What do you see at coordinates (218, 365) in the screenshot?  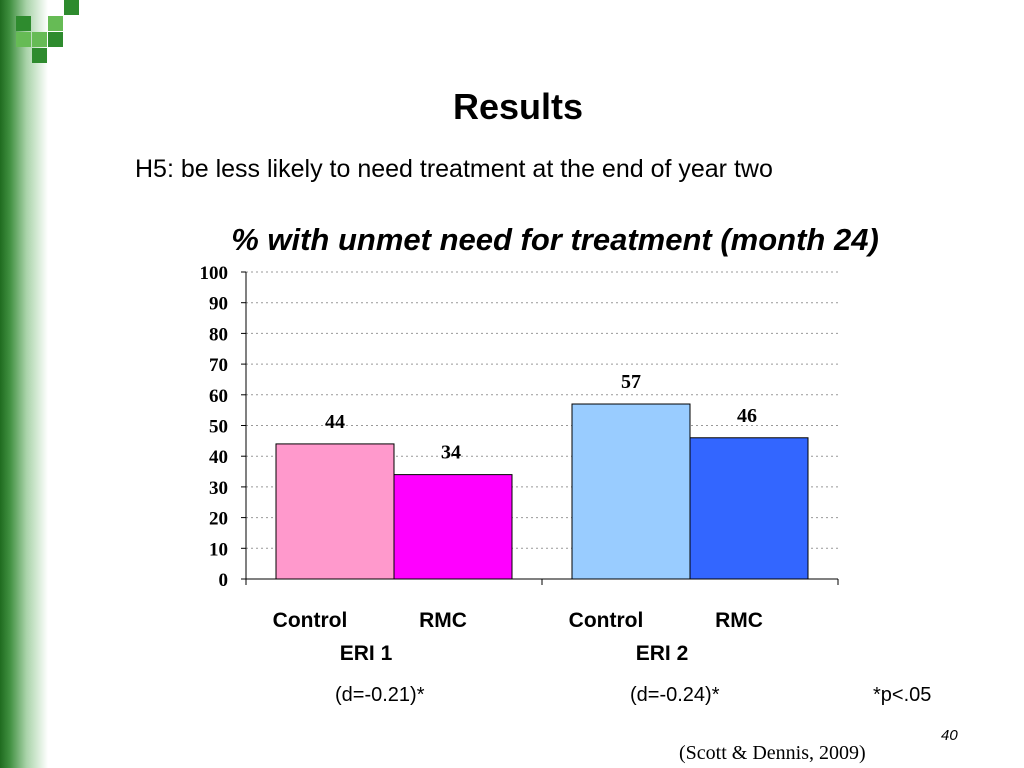 I see `y-tick-label: 70` at bounding box center [218, 365].